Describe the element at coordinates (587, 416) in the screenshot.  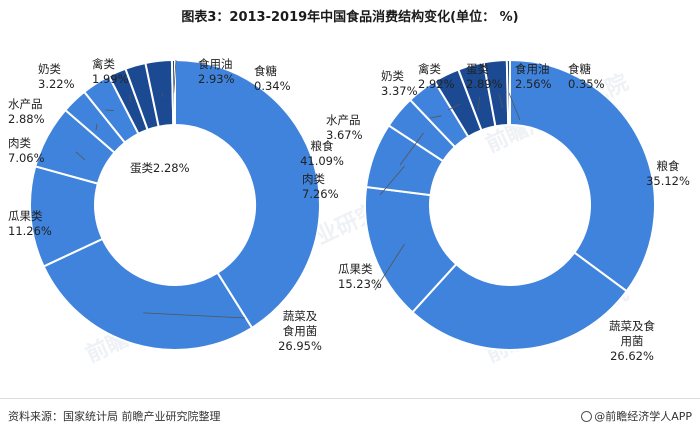
I see `brand-logo-icon` at that location.